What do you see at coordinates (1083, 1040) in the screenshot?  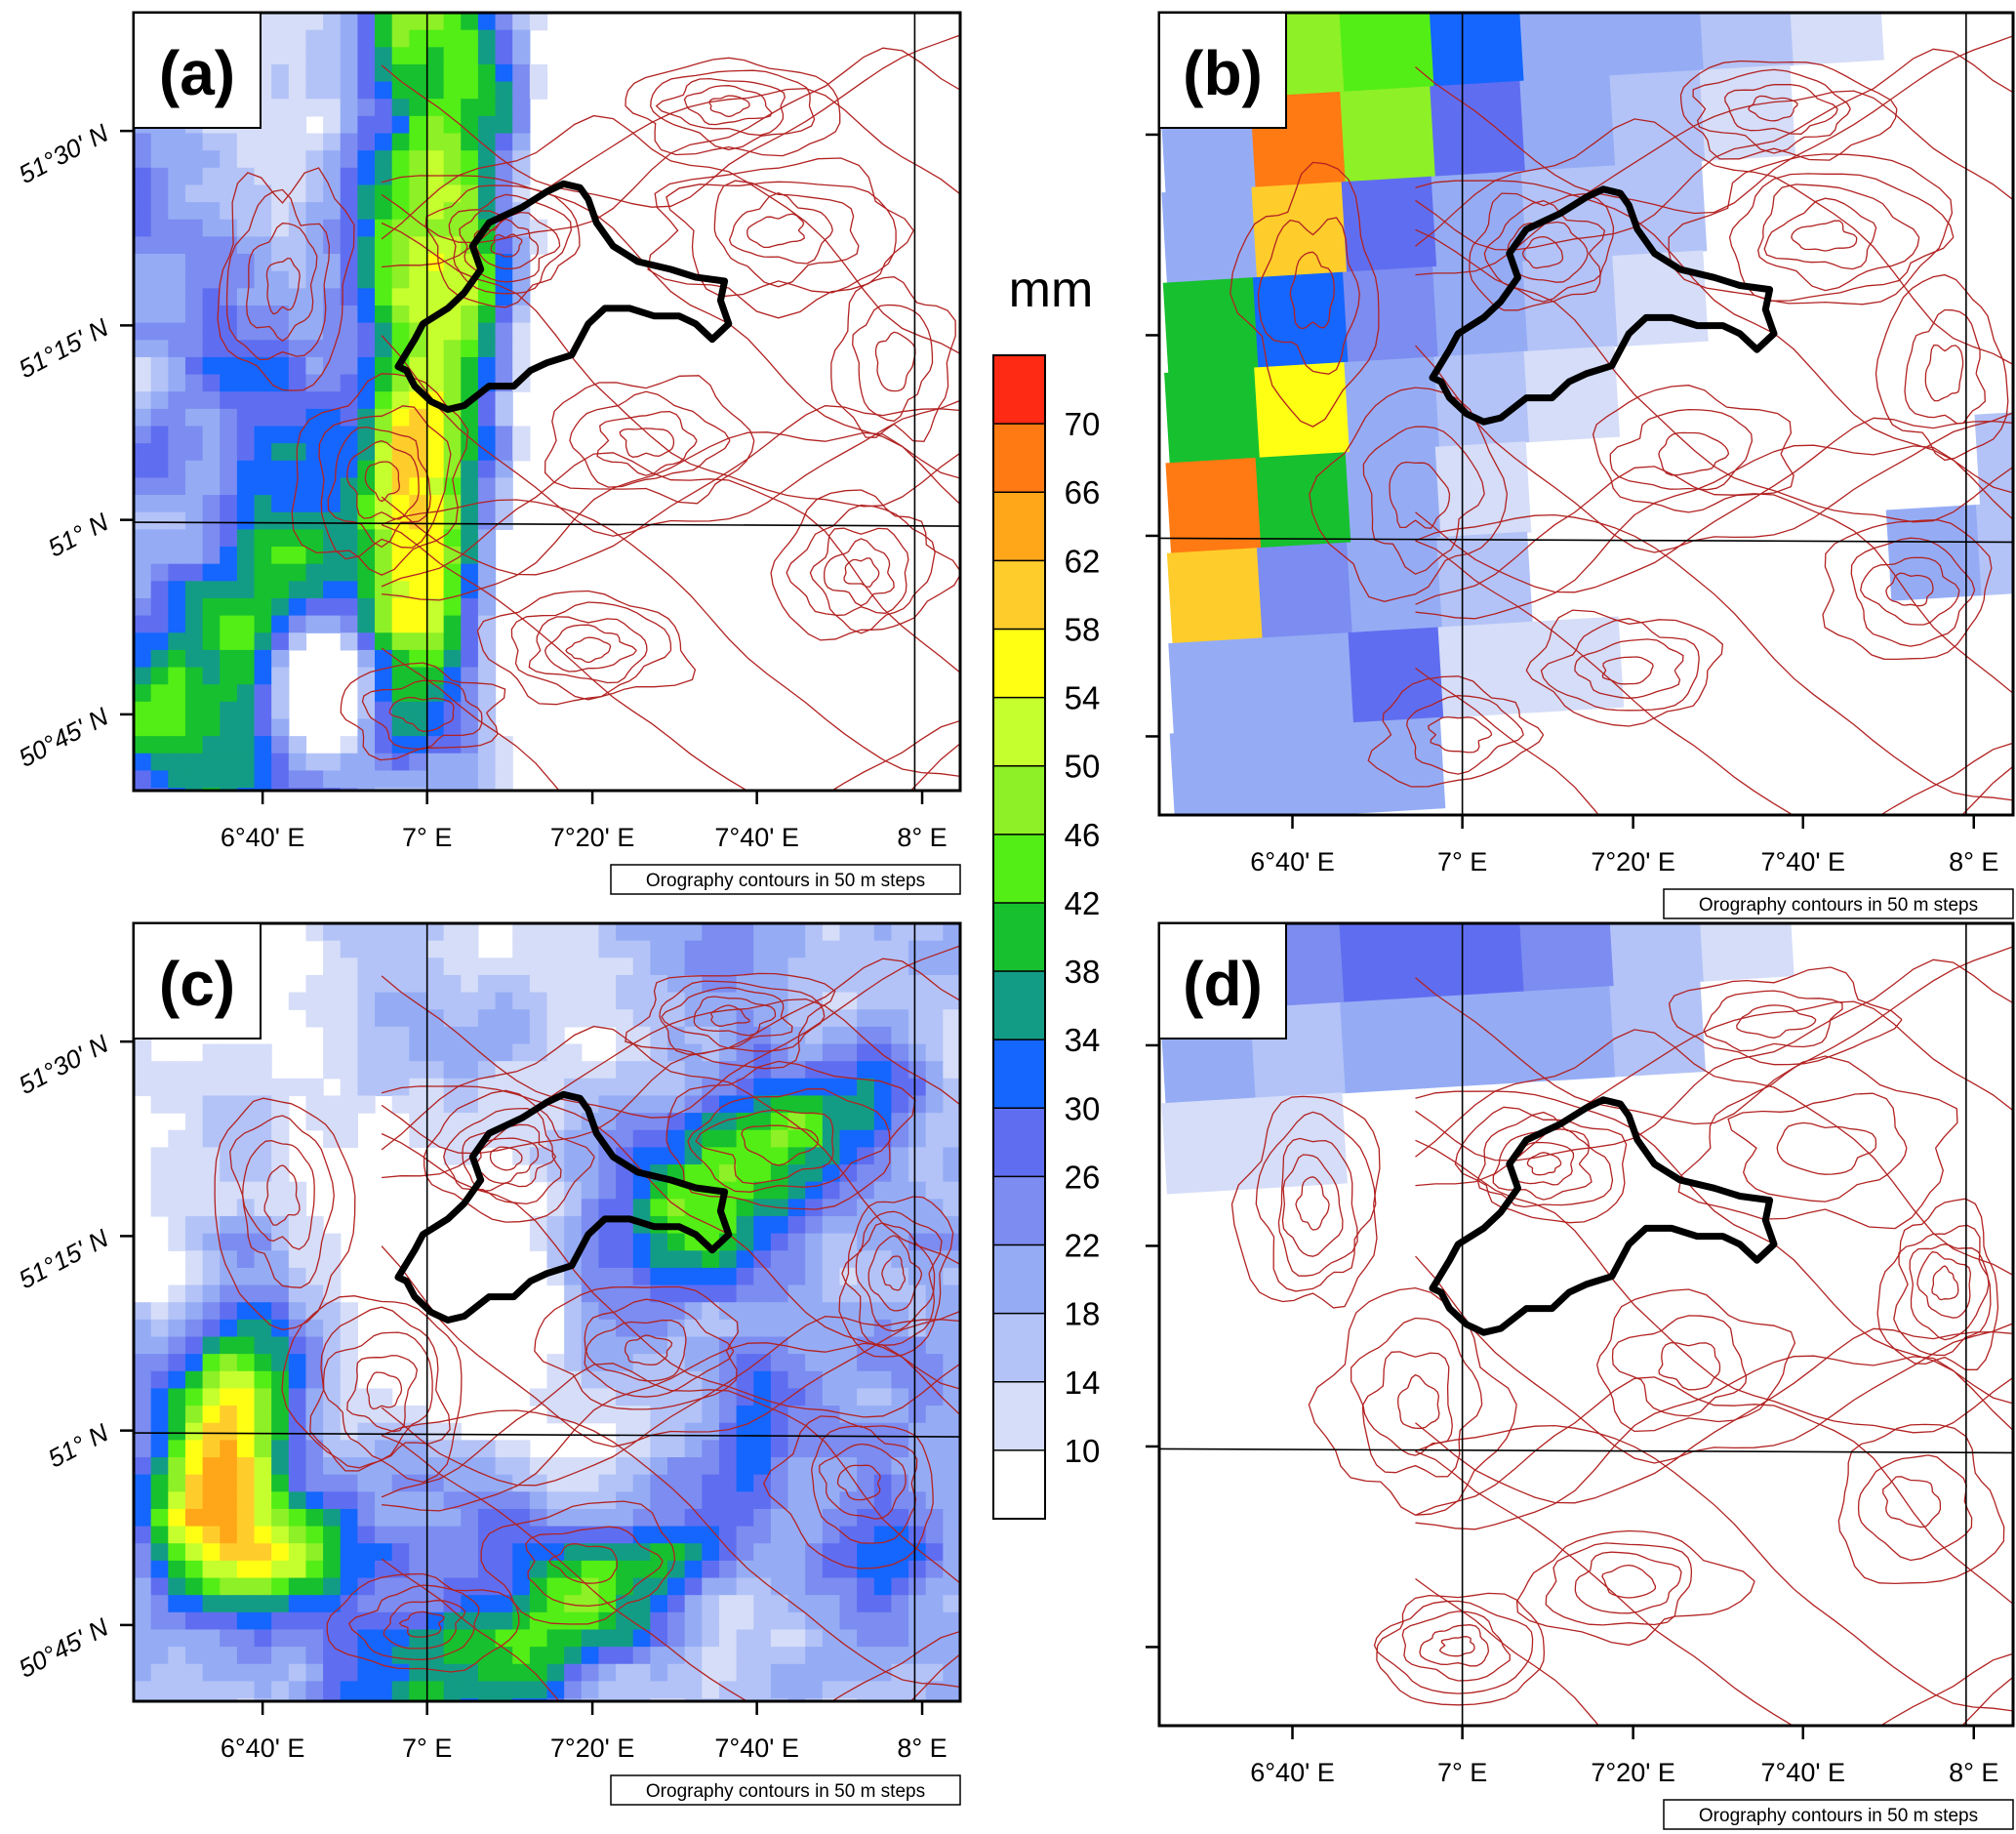 I see `colorbar-level-label: 34` at bounding box center [1083, 1040].